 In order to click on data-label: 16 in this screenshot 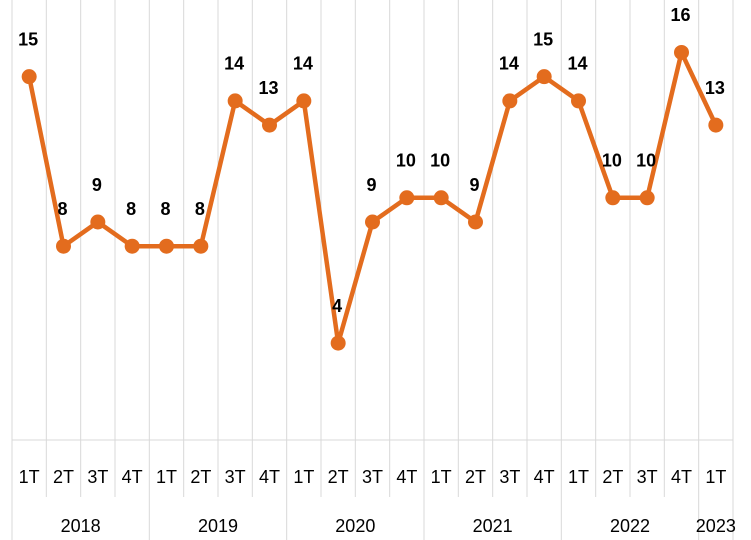, I will do `click(680, 15)`.